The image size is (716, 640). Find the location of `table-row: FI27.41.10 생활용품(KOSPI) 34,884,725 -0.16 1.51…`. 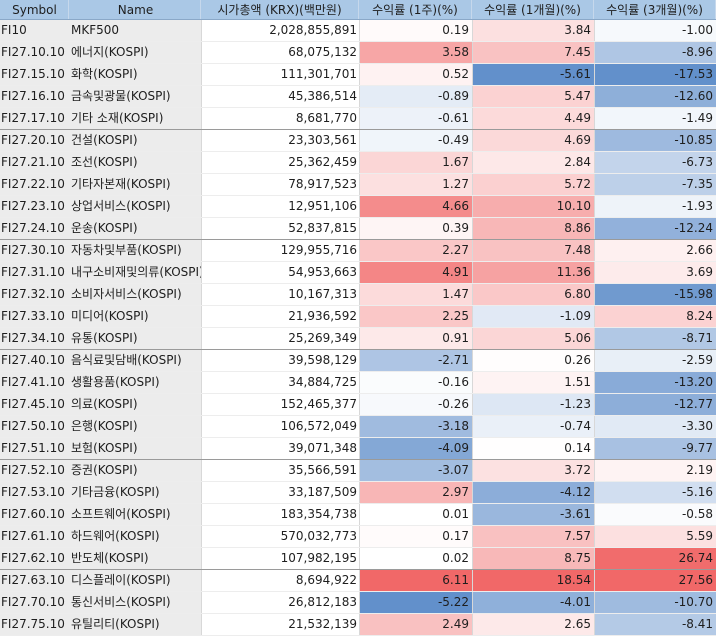

table-row: FI27.41.10 생활용품(KOSPI) 34,884,725 -0.16 1.51… is located at coordinates (358, 383).